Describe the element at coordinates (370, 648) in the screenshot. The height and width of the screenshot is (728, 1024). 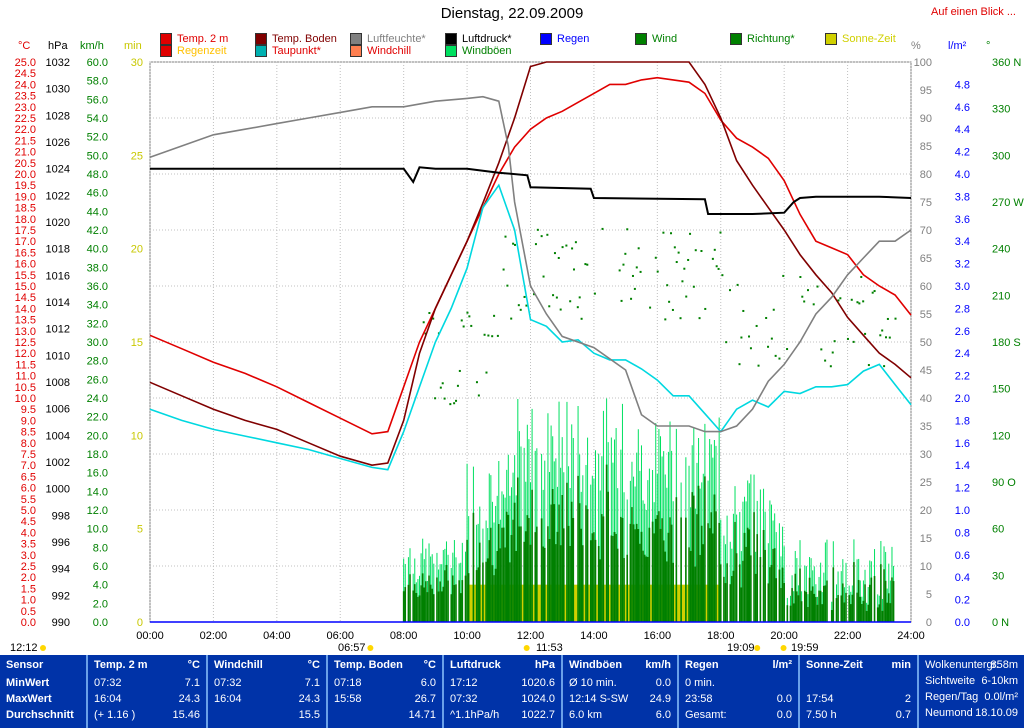
I see `sun-marker` at that location.